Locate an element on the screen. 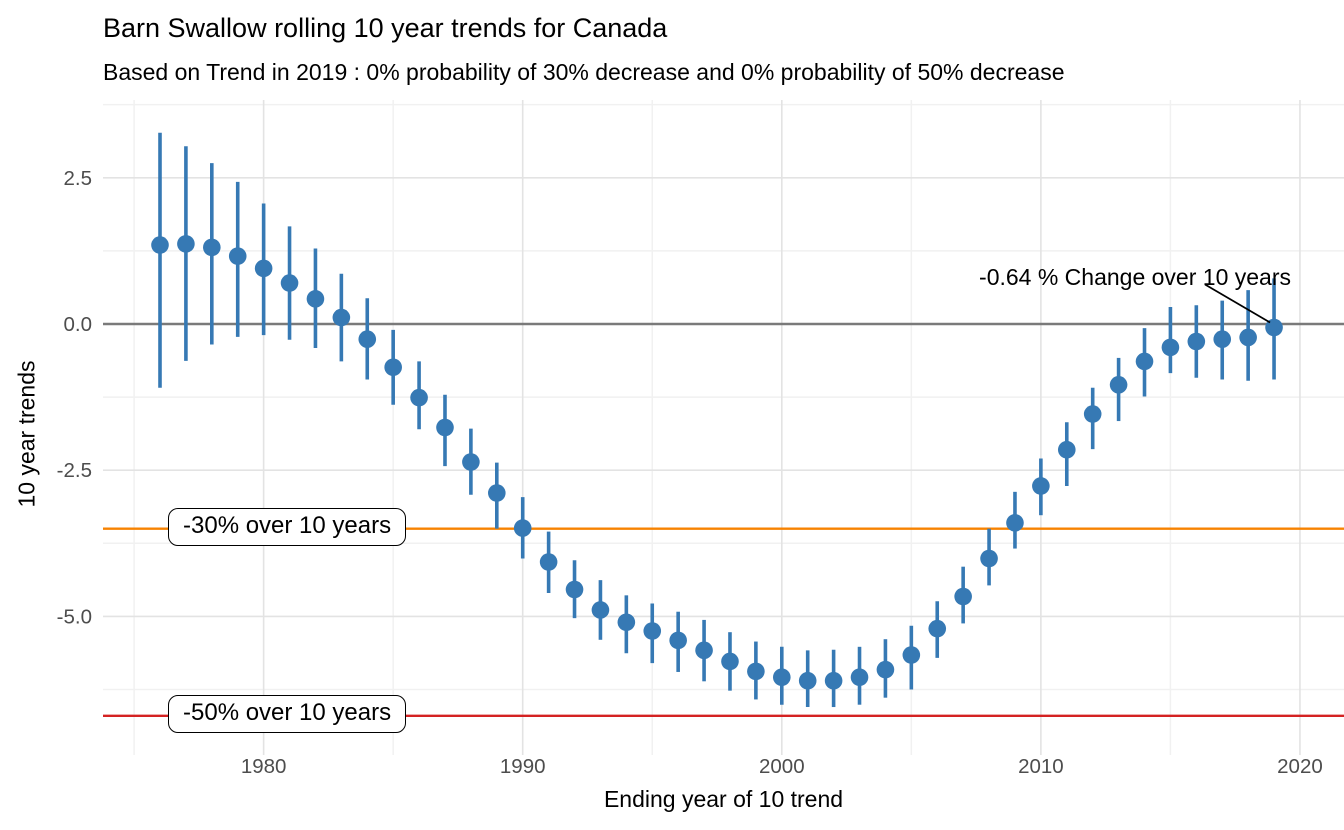  data-point-1998 is located at coordinates (730, 661).